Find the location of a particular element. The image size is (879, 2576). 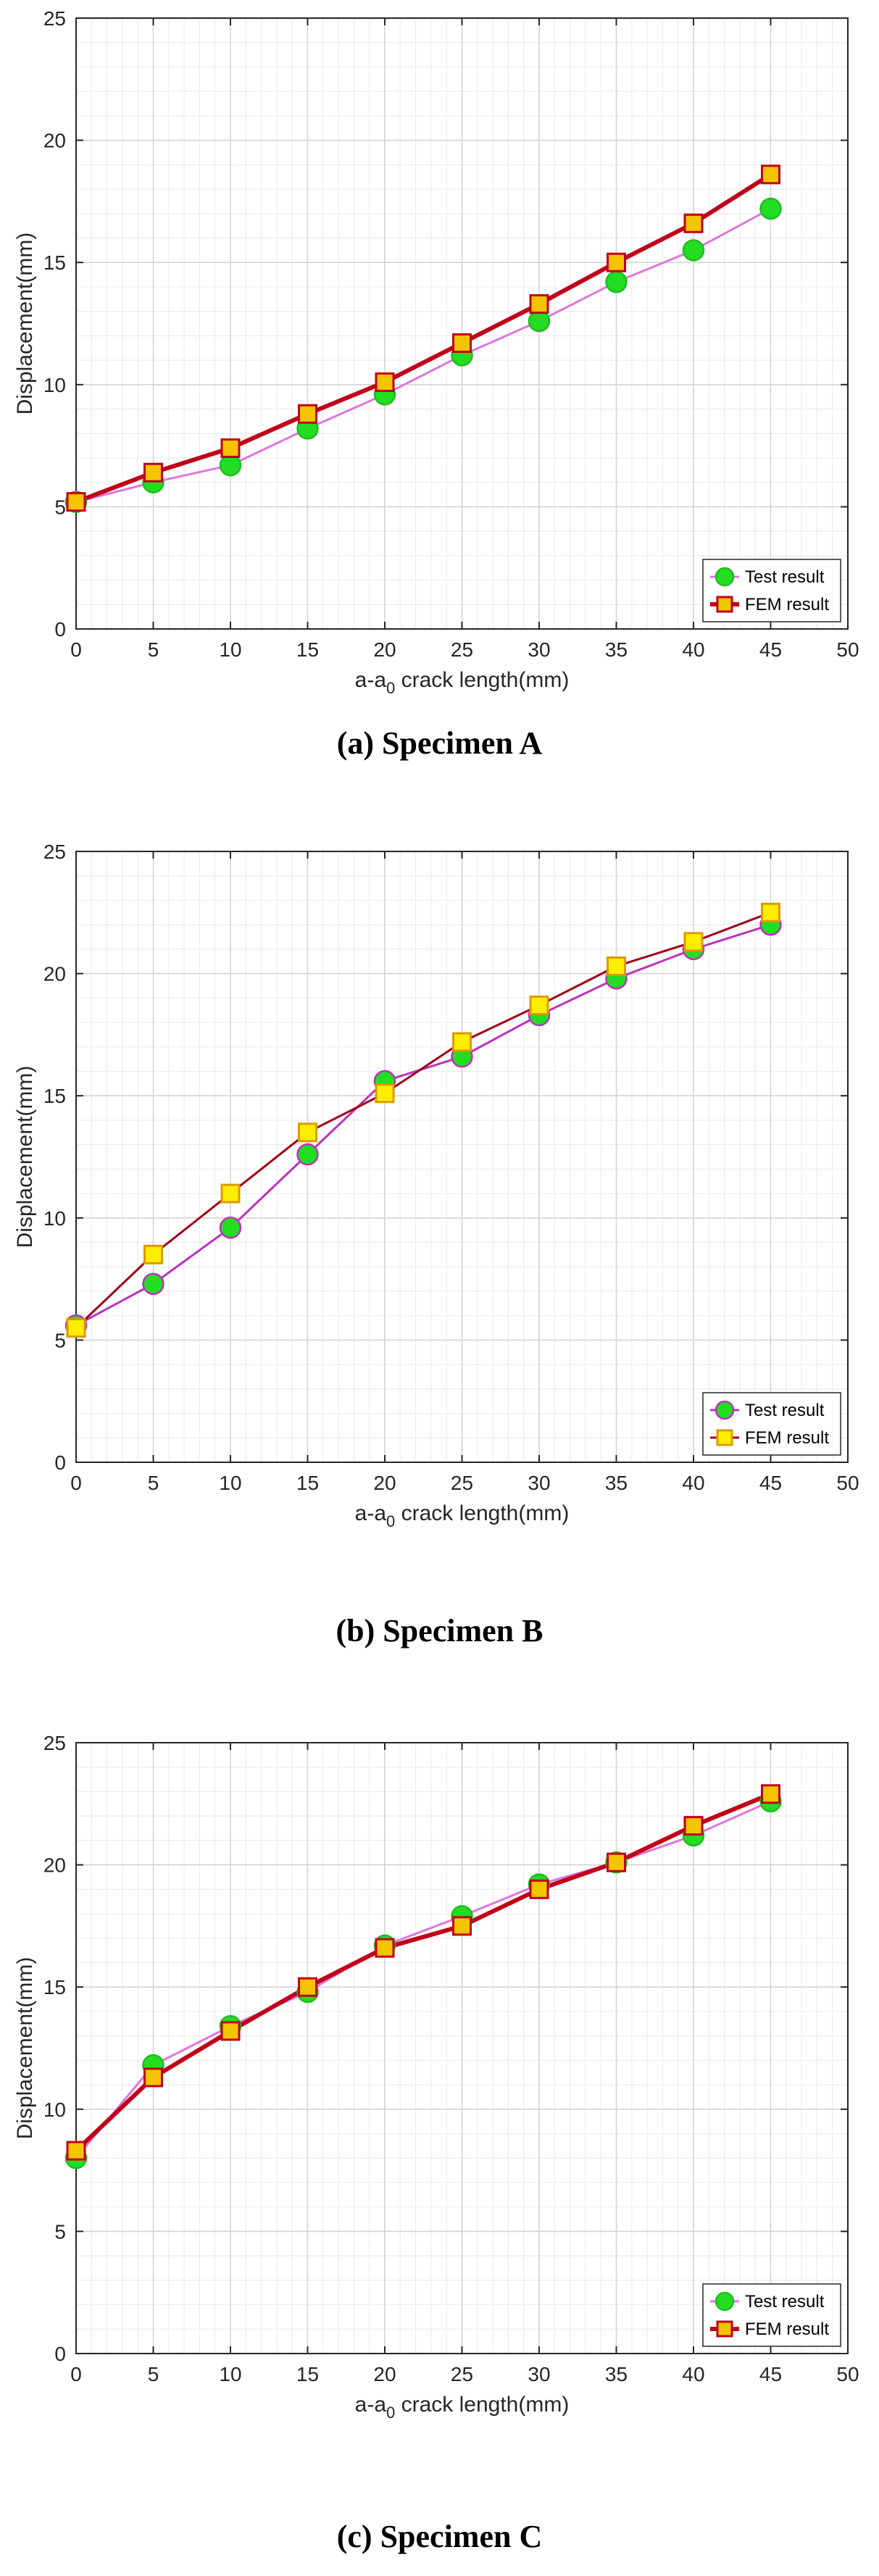

caption-c: (c) Specimen C is located at coordinates (439, 2536).